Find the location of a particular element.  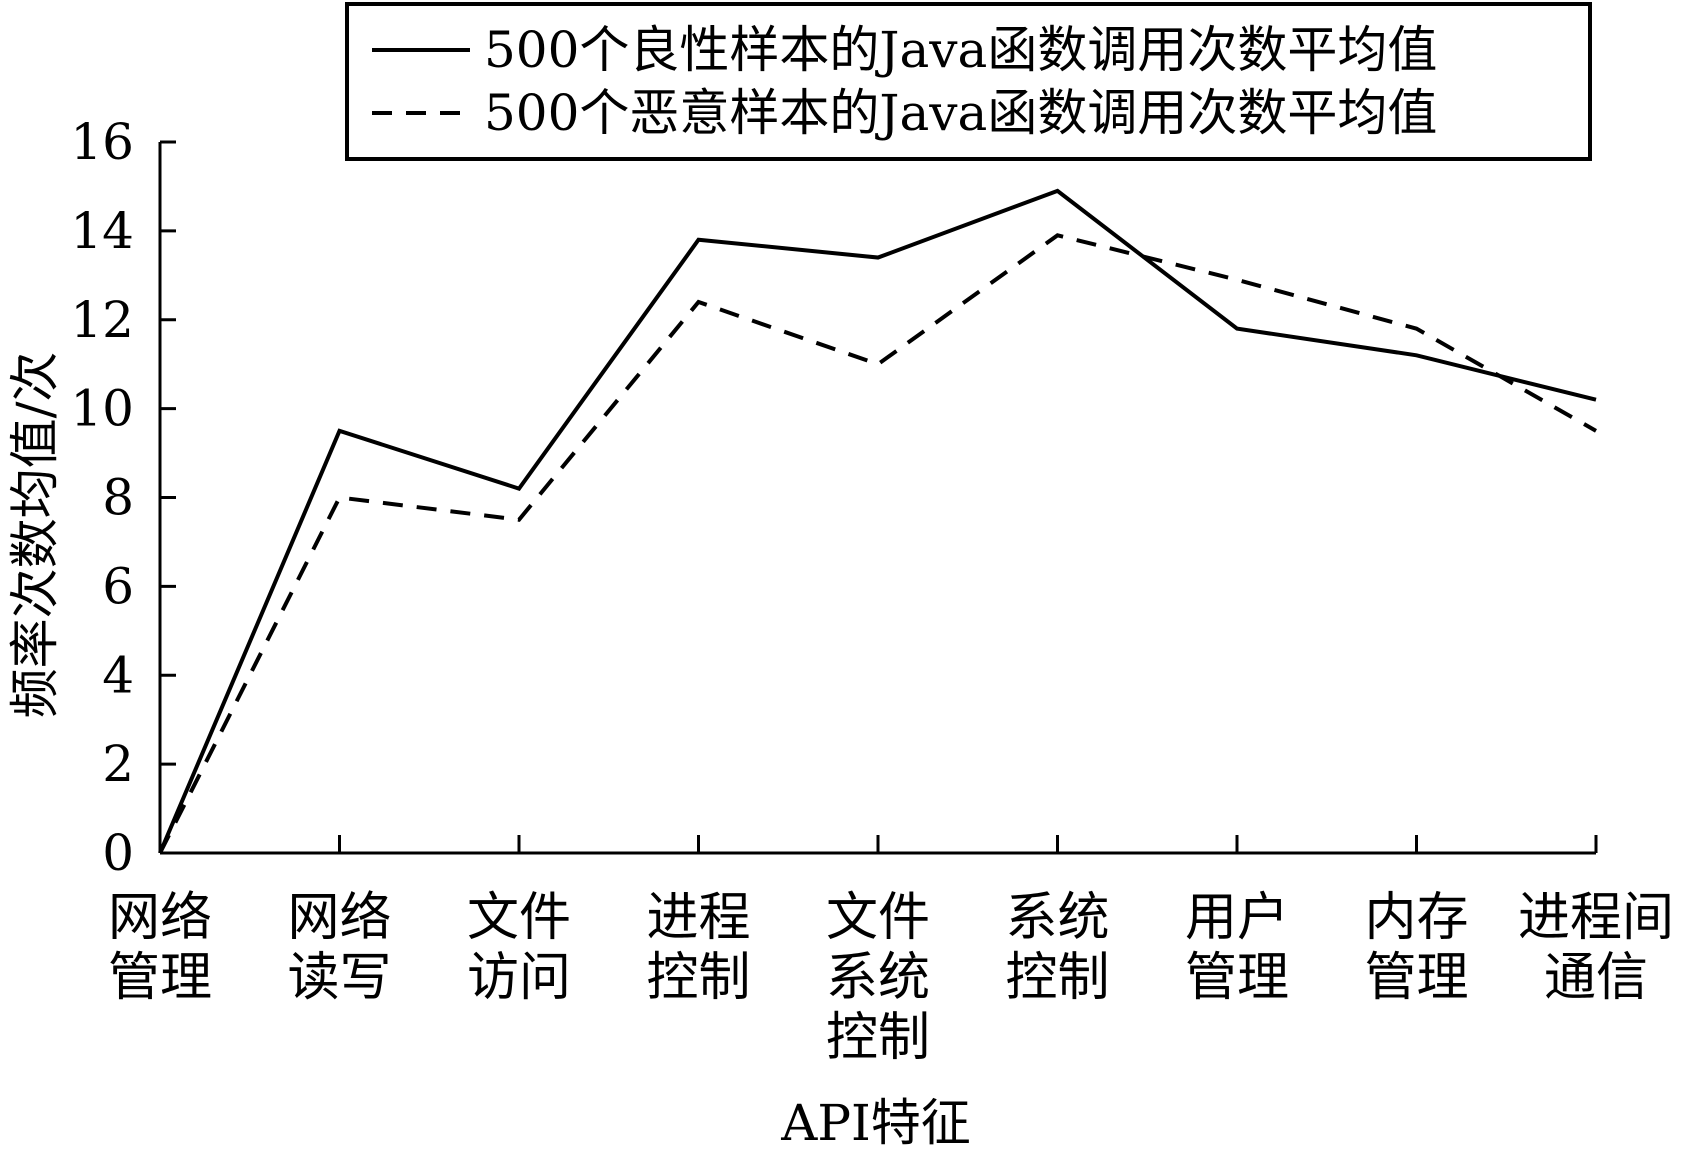

y-tick-label: 6 is located at coordinates (118, 586).